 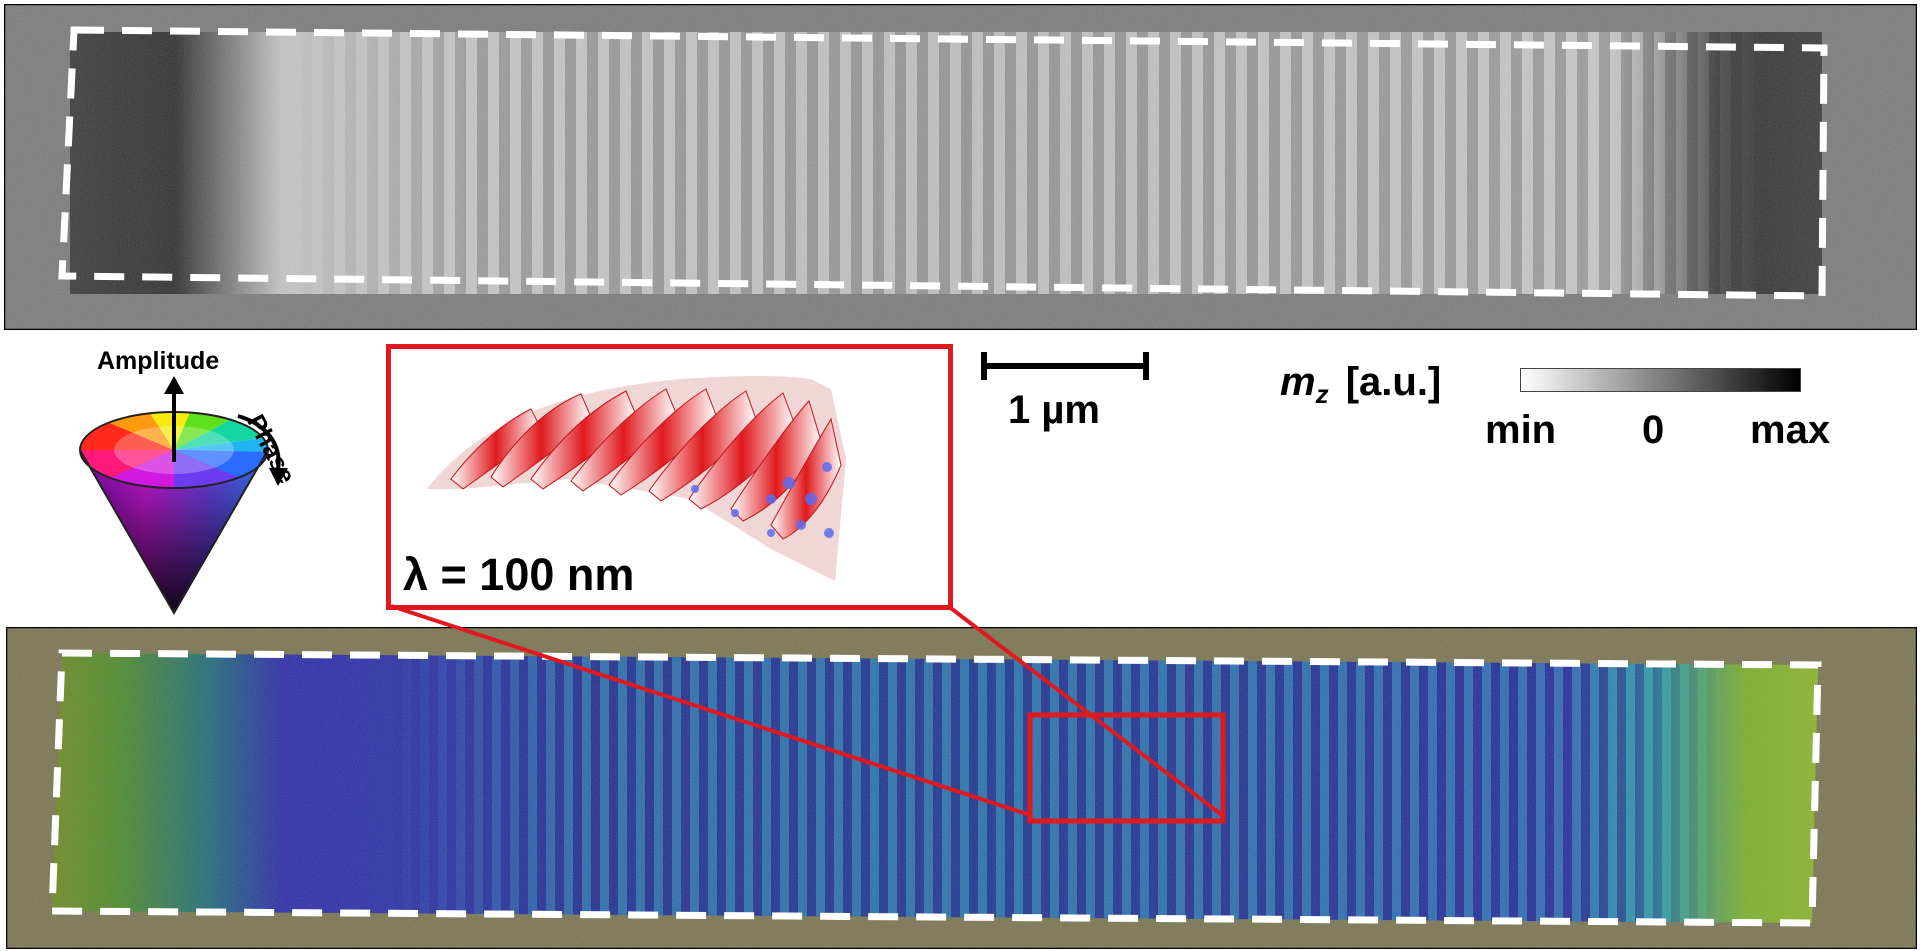 What do you see at coordinates (1660, 380) in the screenshot?
I see `colorbar-gradient` at bounding box center [1660, 380].